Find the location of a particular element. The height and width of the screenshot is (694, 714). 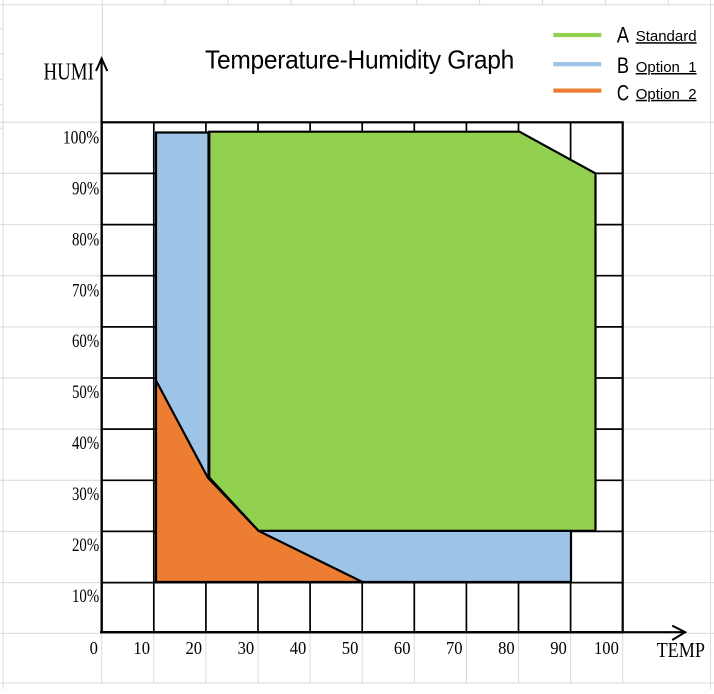

svg-text: 70% is located at coordinates (85, 290).